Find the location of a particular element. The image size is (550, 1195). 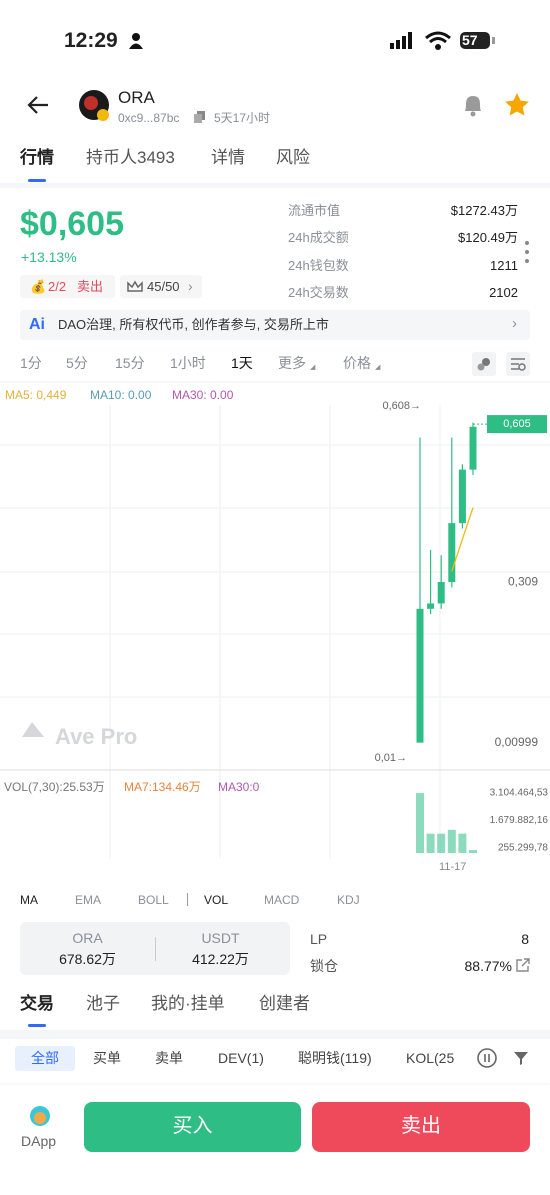

filter: KOL(25 is located at coordinates (430, 1058).